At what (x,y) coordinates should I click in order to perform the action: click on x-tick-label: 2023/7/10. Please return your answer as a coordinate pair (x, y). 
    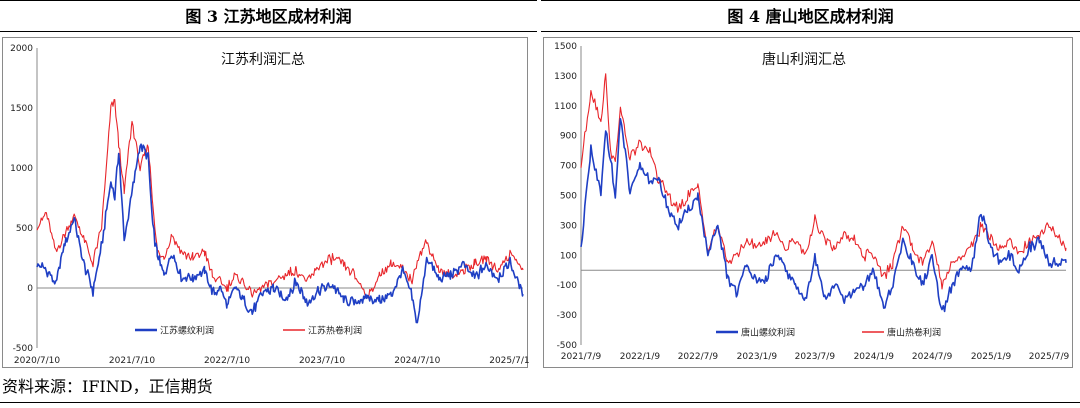
    Looking at the image, I should click on (322, 361).